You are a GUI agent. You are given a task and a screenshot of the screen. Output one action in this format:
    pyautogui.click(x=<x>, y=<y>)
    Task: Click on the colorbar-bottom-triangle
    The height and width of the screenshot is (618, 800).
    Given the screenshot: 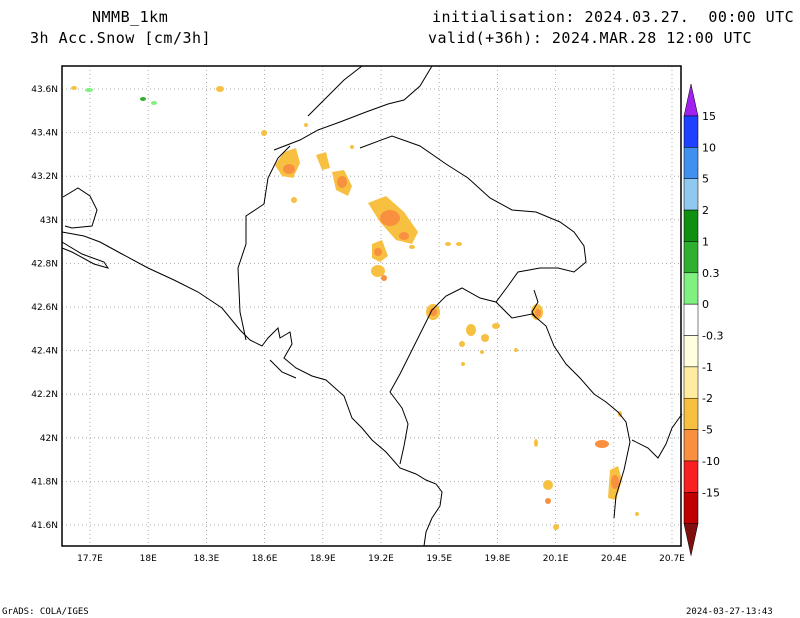 What is the action you would take?
    pyautogui.click(x=691, y=539)
    